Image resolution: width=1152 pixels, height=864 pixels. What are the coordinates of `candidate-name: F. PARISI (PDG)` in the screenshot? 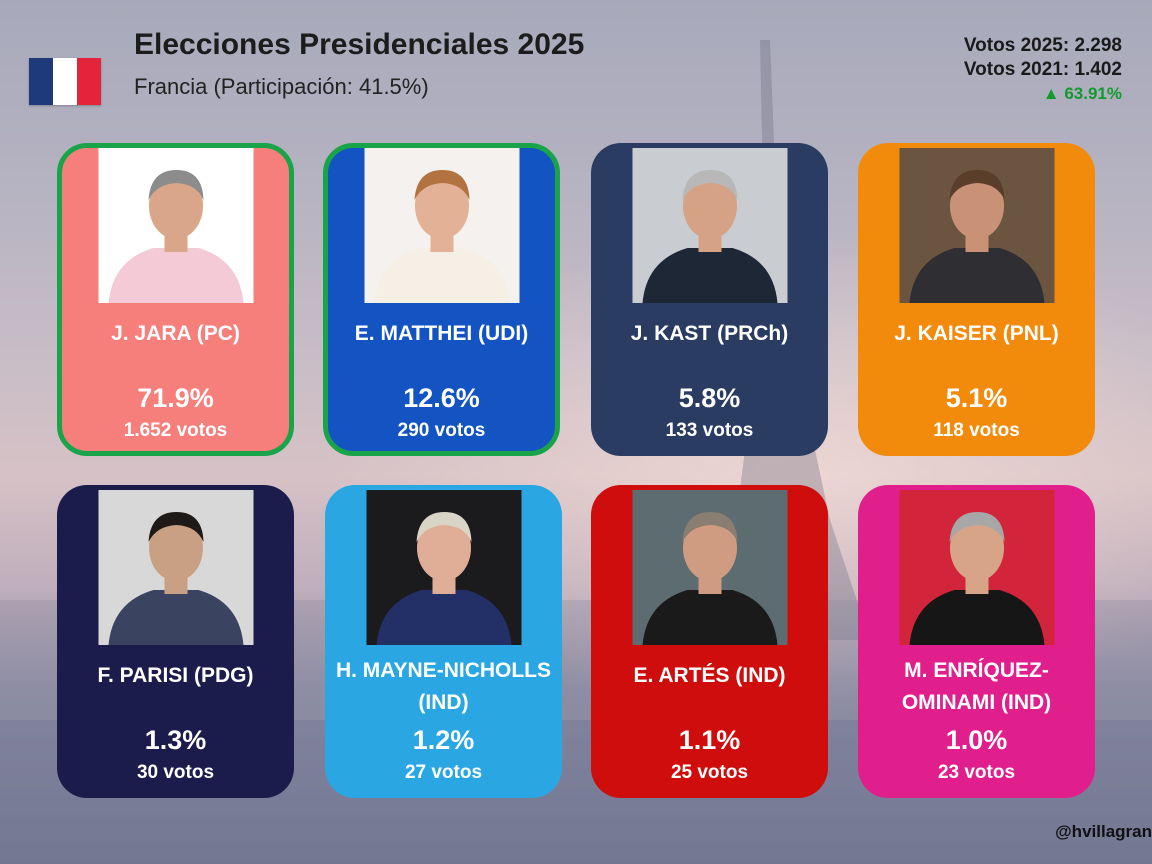 It's located at (175, 675).